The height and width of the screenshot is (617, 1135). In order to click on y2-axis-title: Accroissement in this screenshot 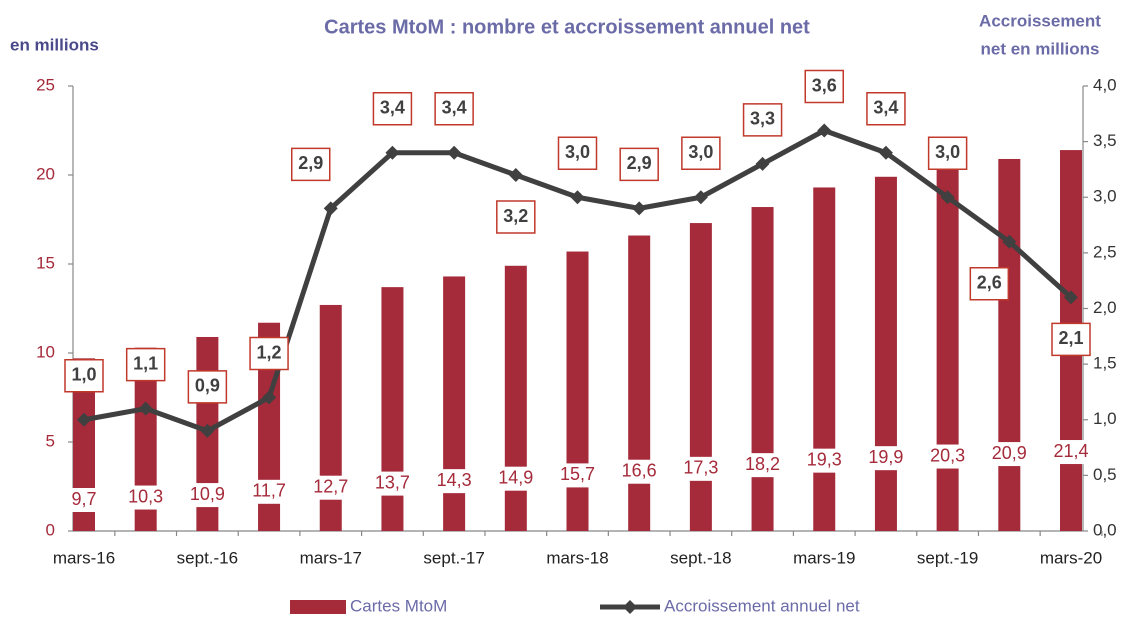, I will do `click(1040, 20)`.